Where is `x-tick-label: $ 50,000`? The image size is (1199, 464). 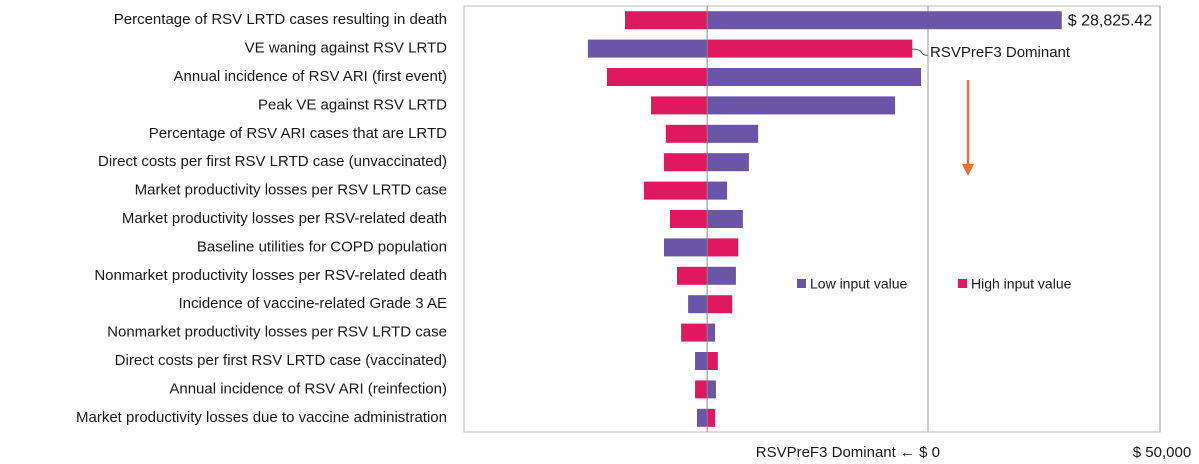
x-tick-label: $ 50,000 is located at coordinates (1162, 452).